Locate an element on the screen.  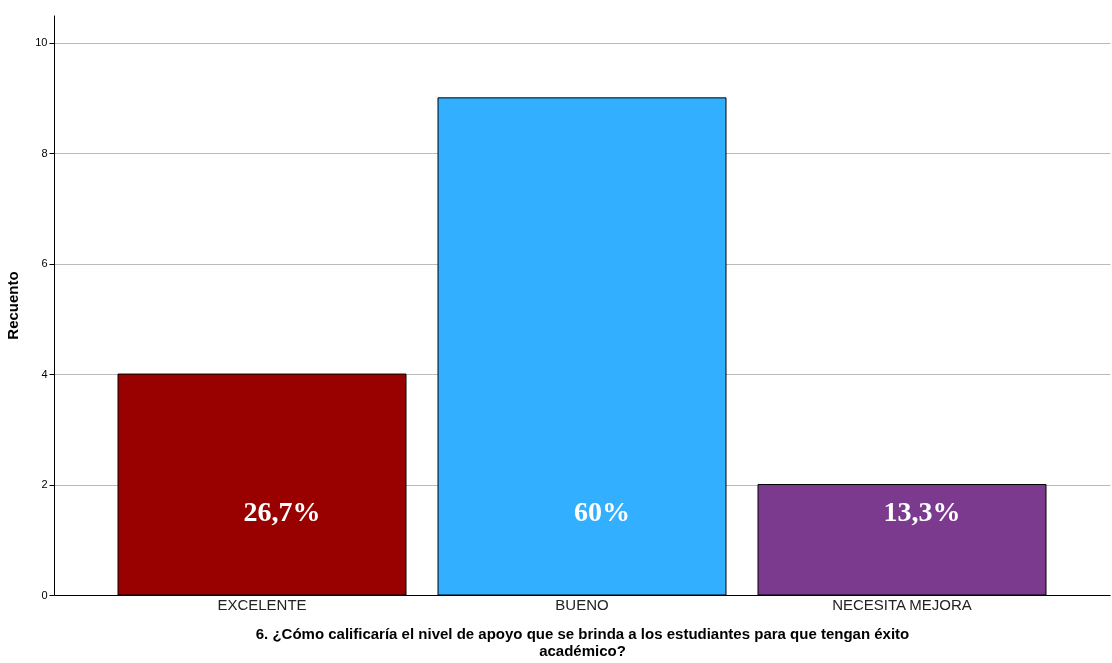
y-tick-label: 10 is located at coordinates (41, 42).